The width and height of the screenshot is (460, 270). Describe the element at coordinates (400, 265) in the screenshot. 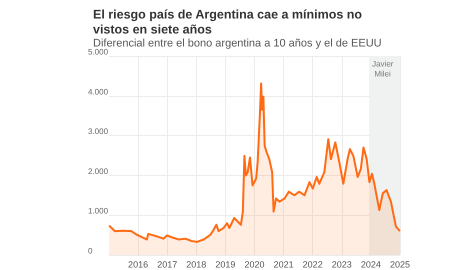

I see `x-tick-label: 2025` at that location.